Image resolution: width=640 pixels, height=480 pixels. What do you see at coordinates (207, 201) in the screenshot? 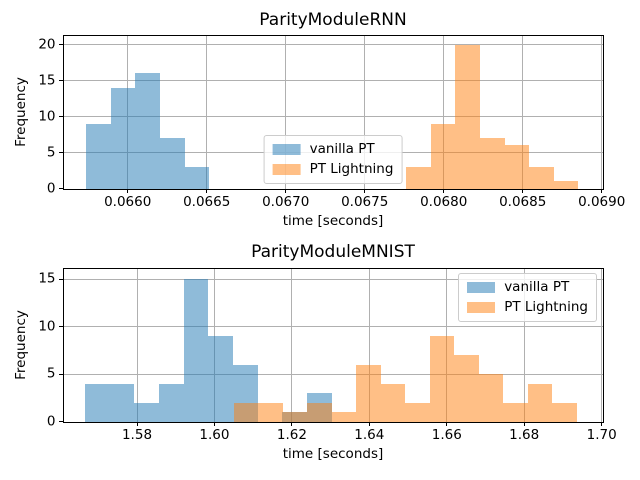
I see `x-tick-label: 0.0665` at bounding box center [207, 201].